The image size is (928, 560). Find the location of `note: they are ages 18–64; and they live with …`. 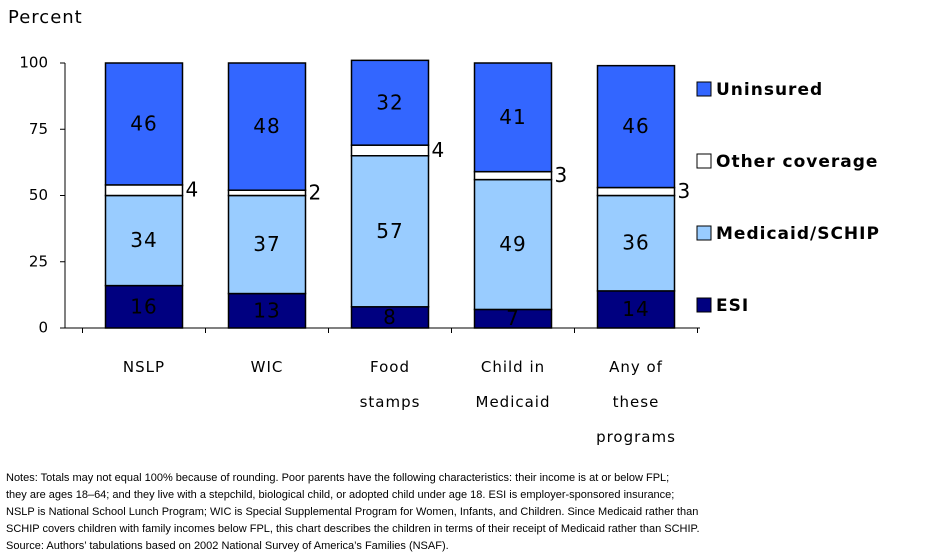

note: they are ages 18–64; and they live with … is located at coordinates (340, 495).